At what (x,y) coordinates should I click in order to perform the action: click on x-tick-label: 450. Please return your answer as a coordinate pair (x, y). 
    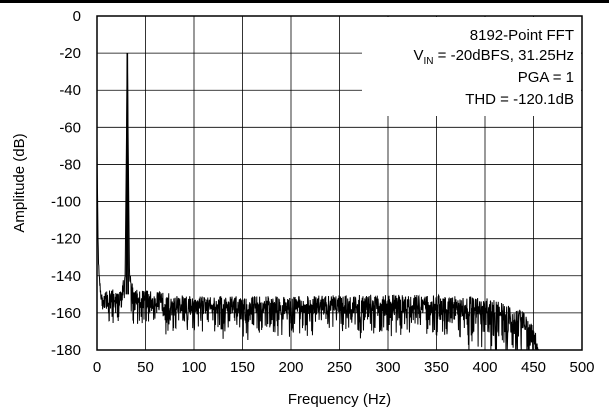
    Looking at the image, I should click on (533, 367).